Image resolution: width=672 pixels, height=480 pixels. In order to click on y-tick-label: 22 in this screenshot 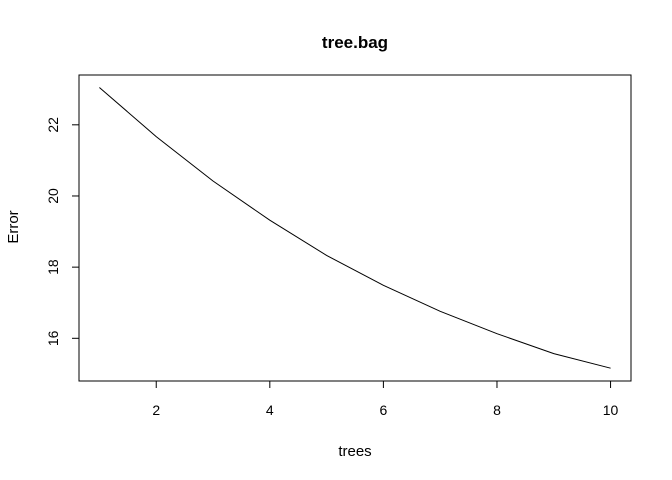, I will do `click(53, 125)`.